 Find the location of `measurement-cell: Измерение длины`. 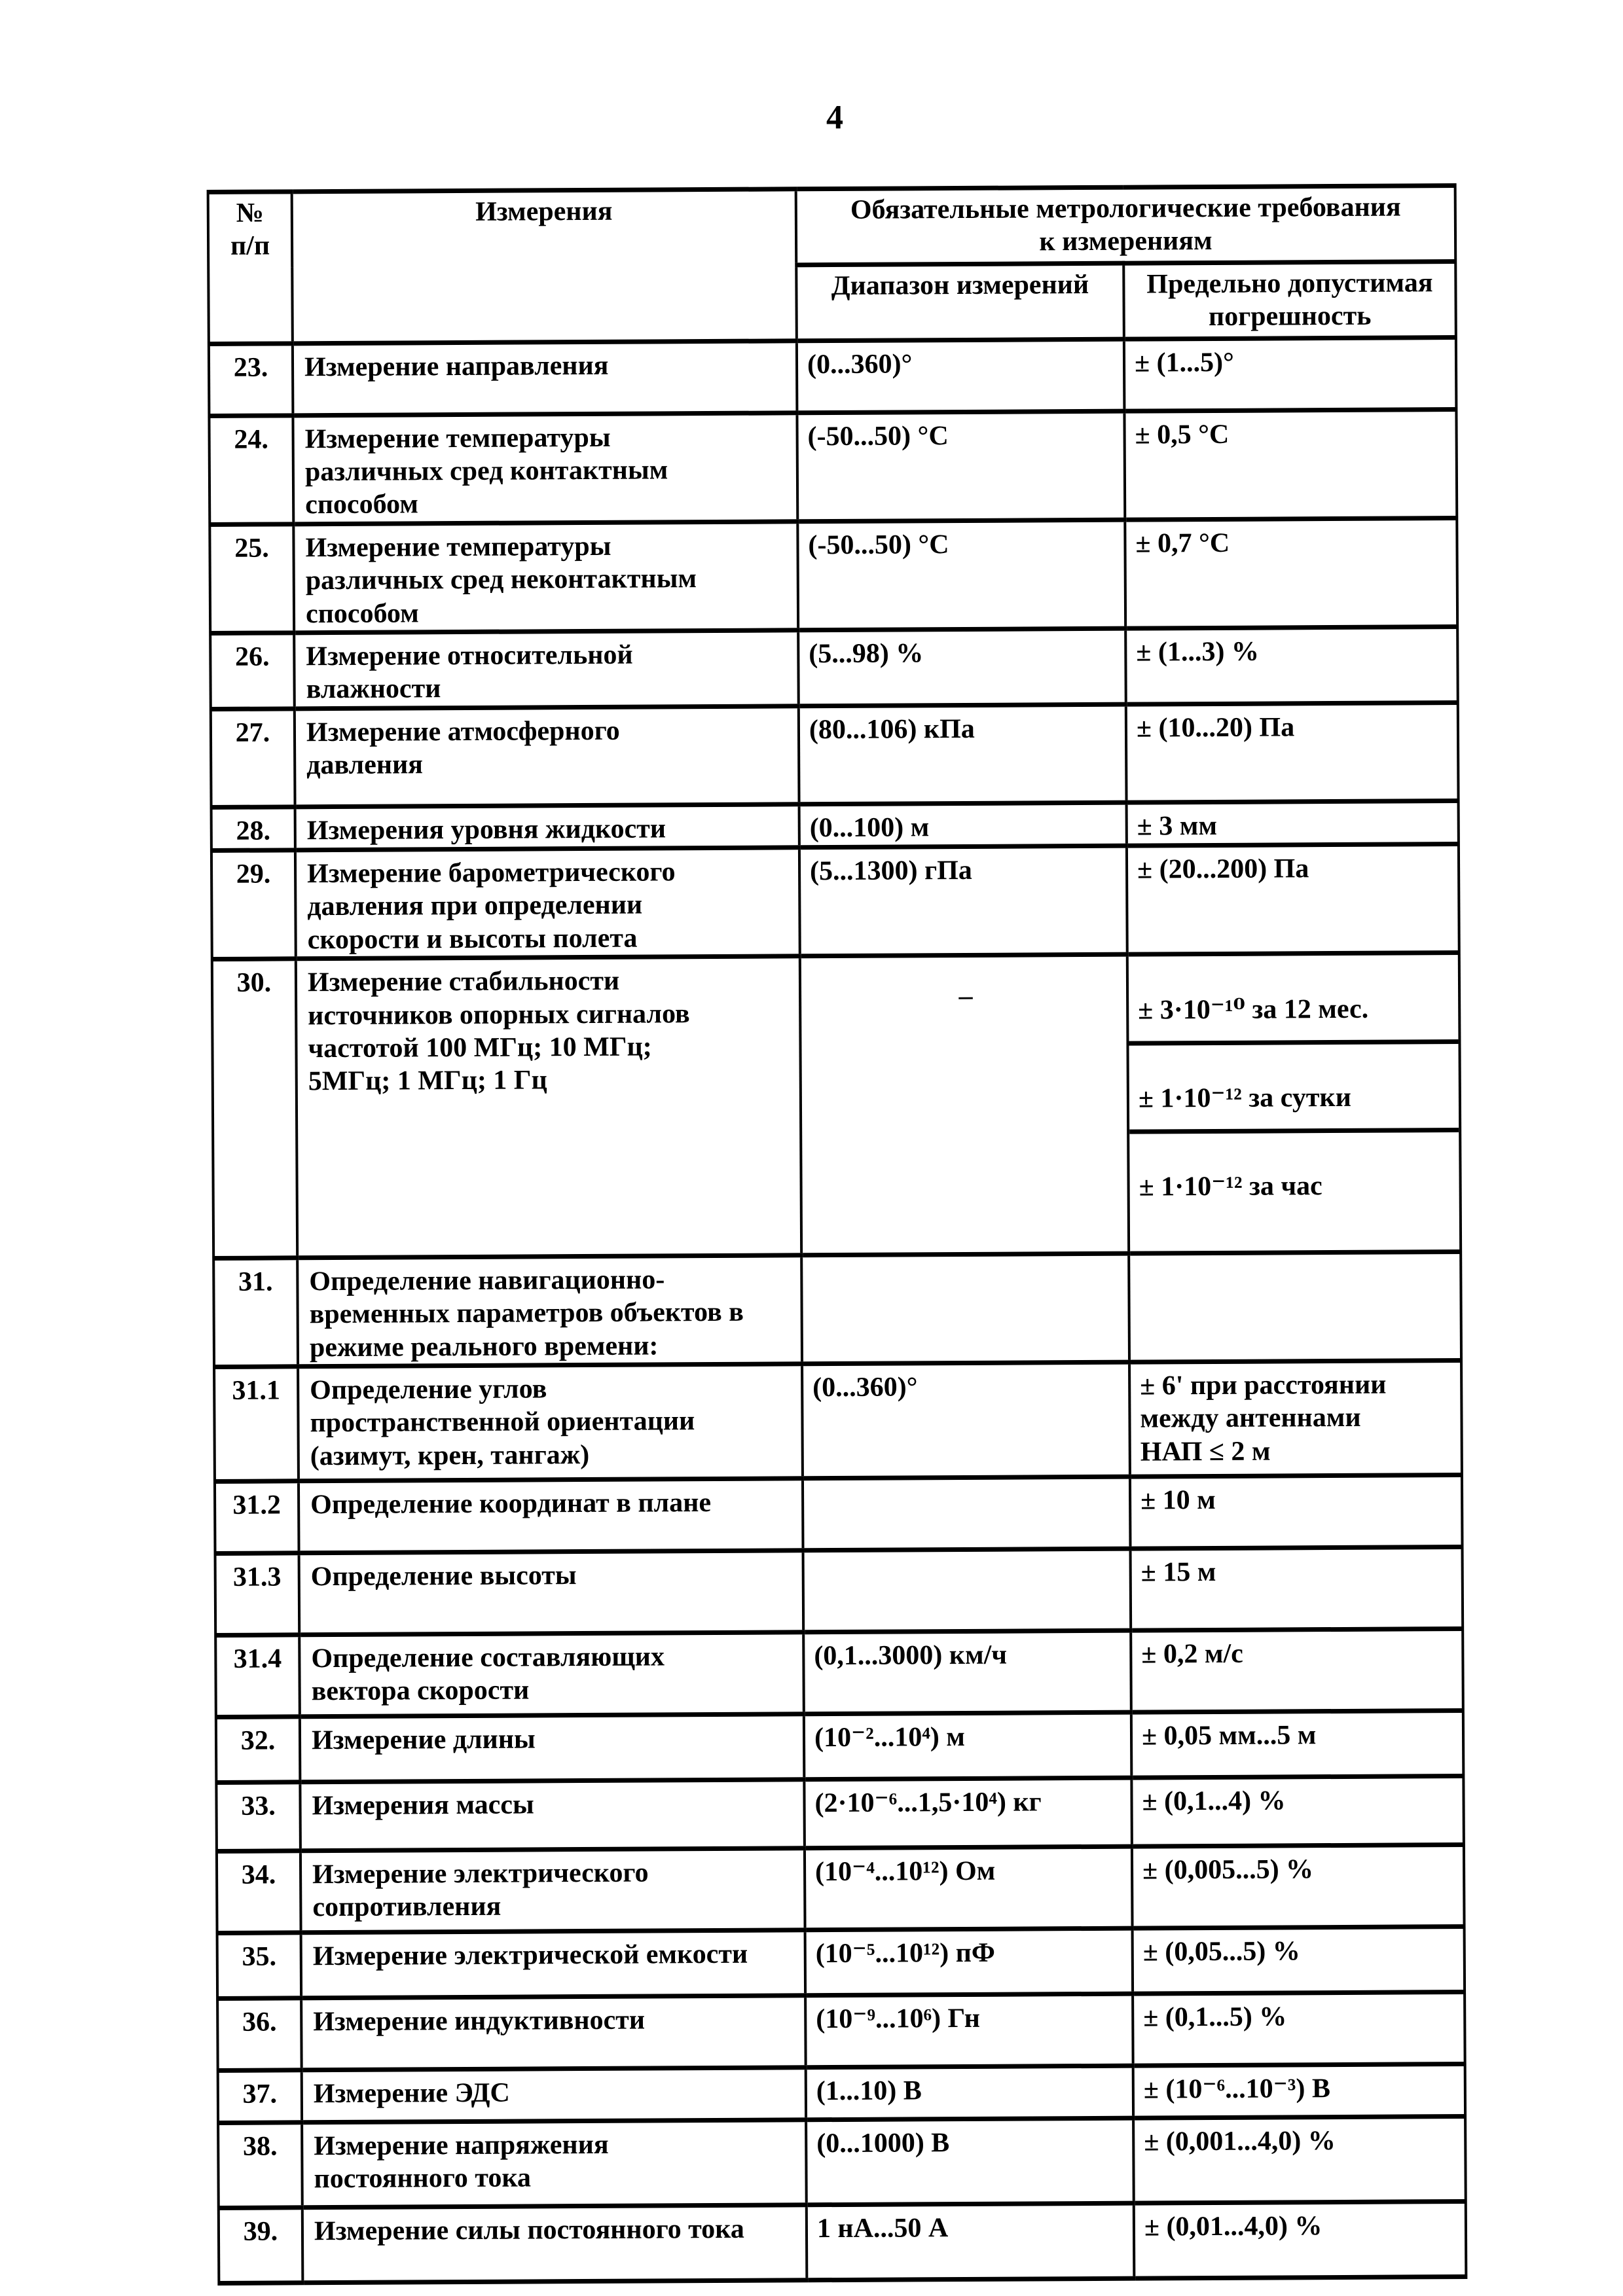

measurement-cell: Измерение длины is located at coordinates (552, 1747).